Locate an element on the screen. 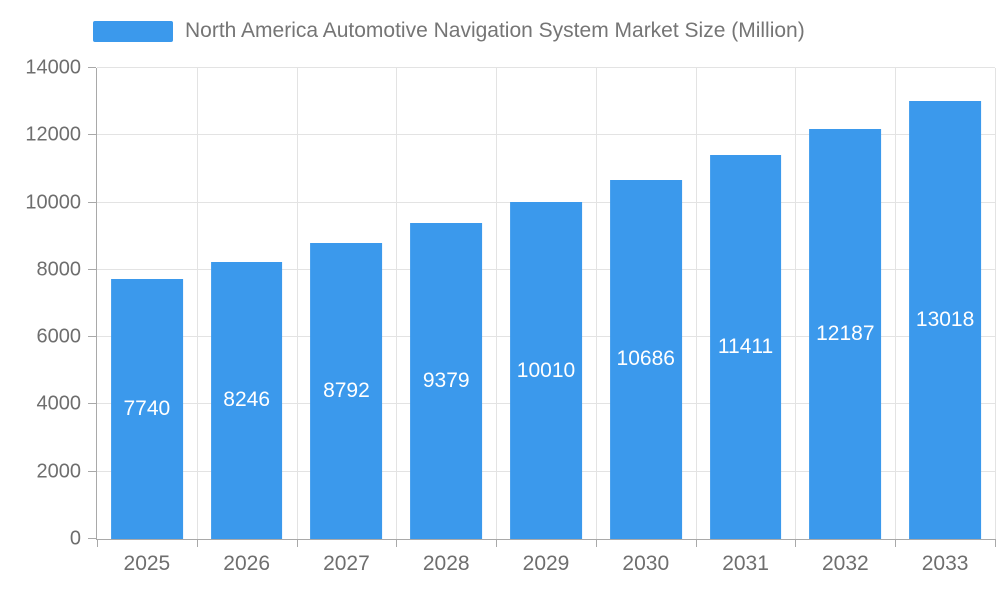  bar-value-label: 13018 is located at coordinates (945, 320).